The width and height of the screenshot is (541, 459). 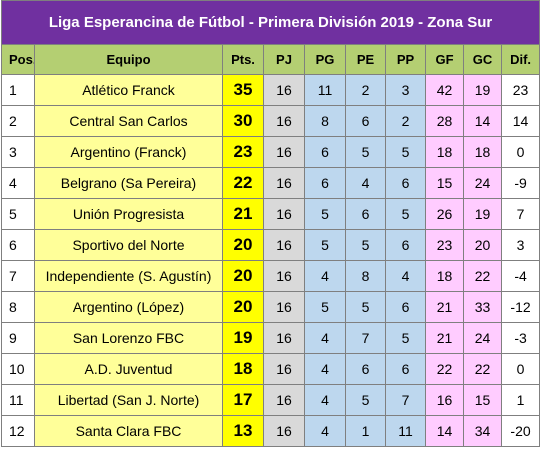 I want to click on cell-gc: 22, so click(x=482, y=276).